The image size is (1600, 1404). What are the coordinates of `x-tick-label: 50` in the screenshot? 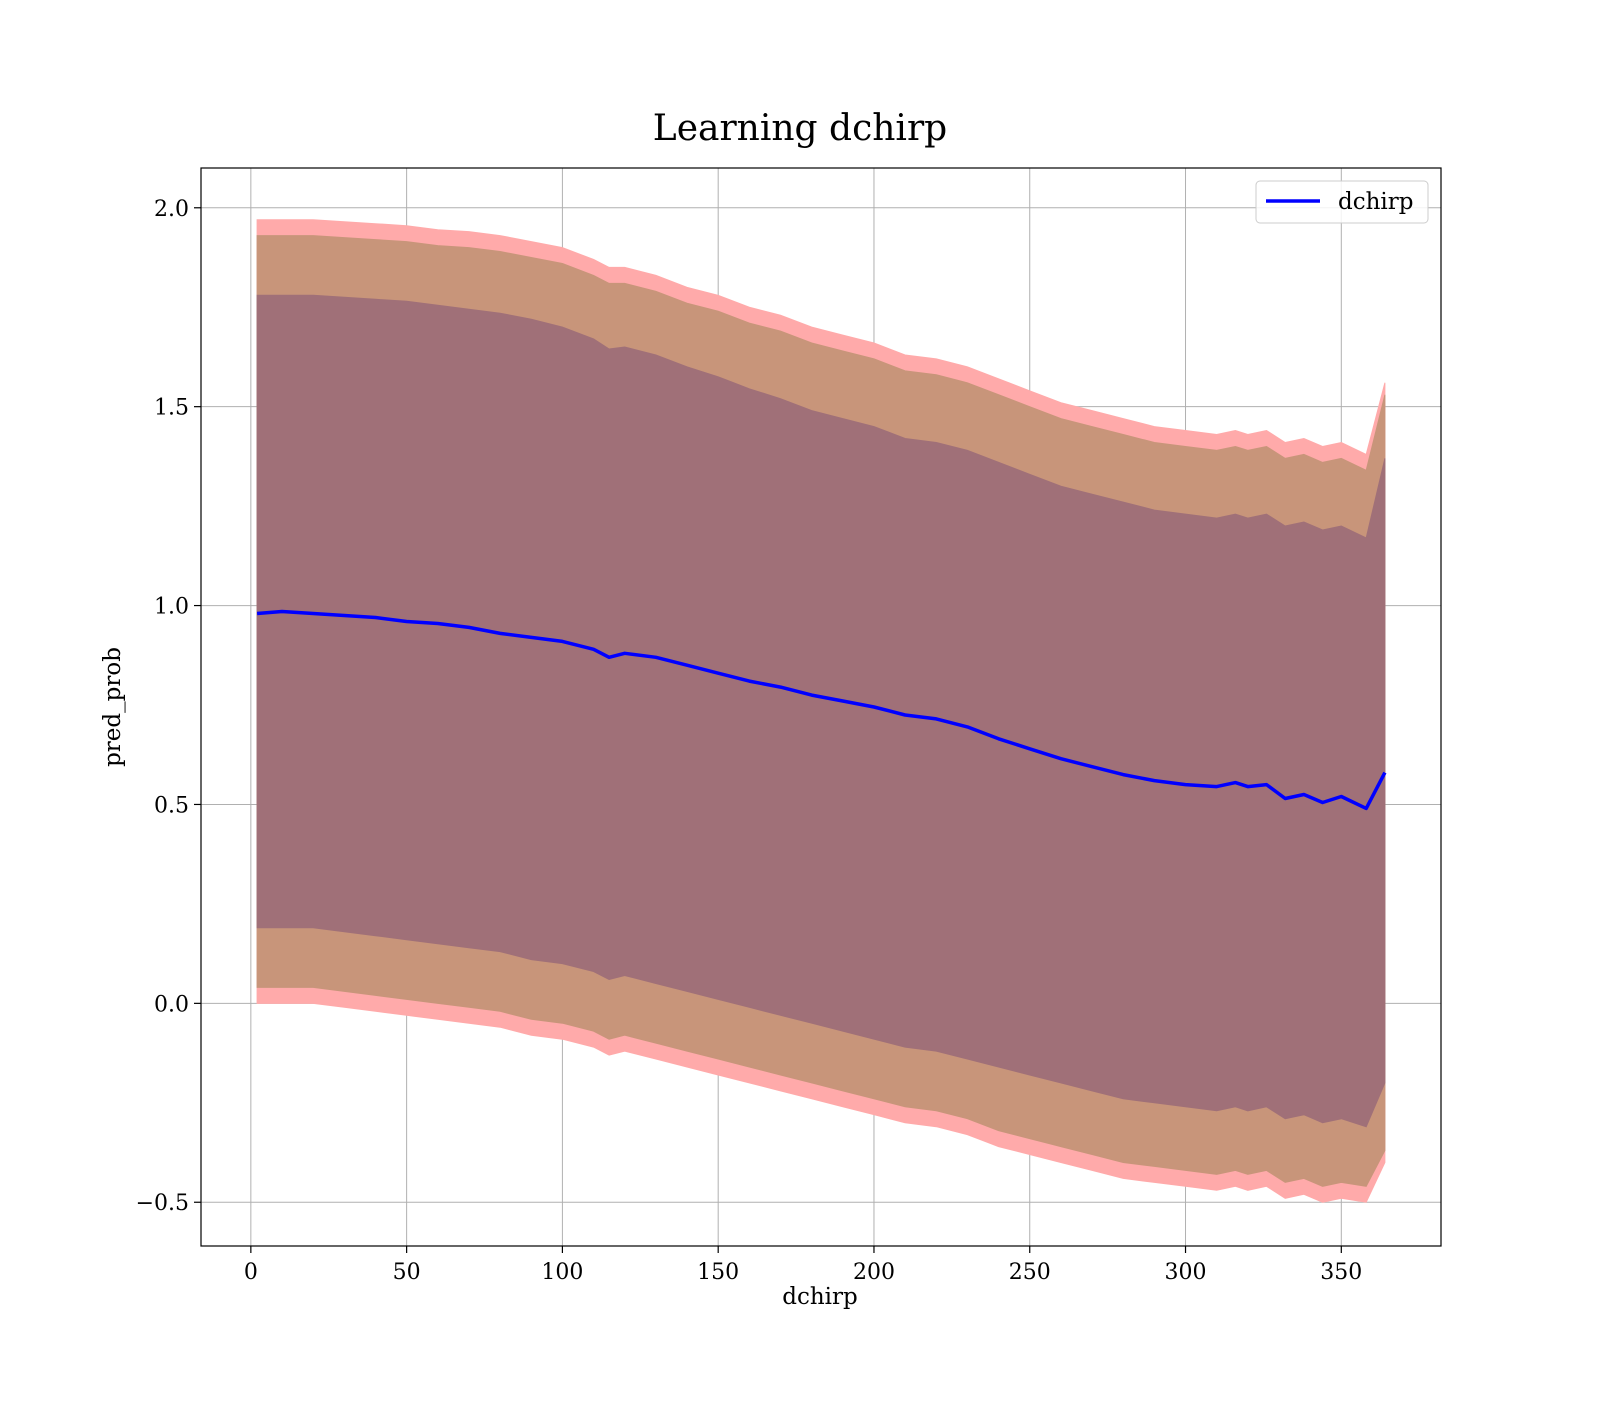 It's located at (407, 1272).